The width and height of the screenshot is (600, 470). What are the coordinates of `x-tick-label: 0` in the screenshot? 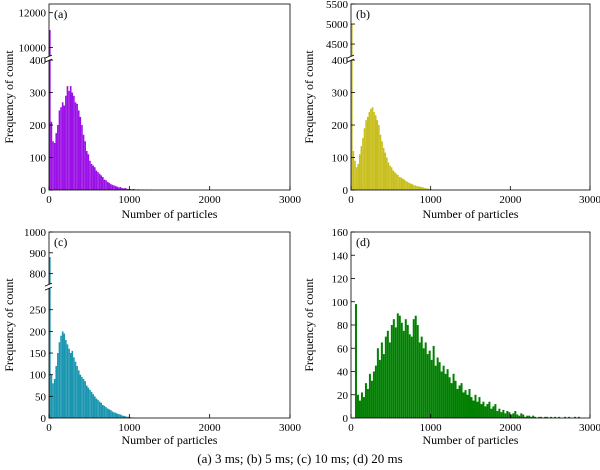 It's located at (351, 428).